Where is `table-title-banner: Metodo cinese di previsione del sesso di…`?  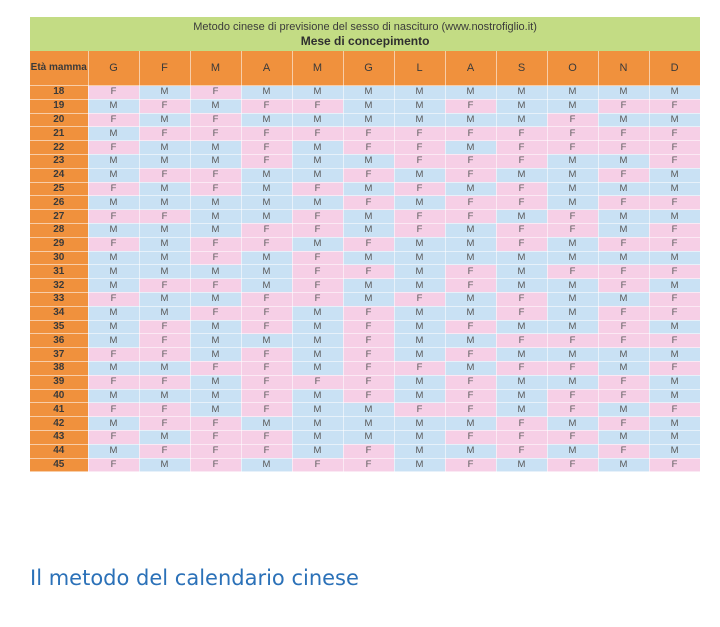
table-title-banner: Metodo cinese di previsione del sesso di… is located at coordinates (365, 34).